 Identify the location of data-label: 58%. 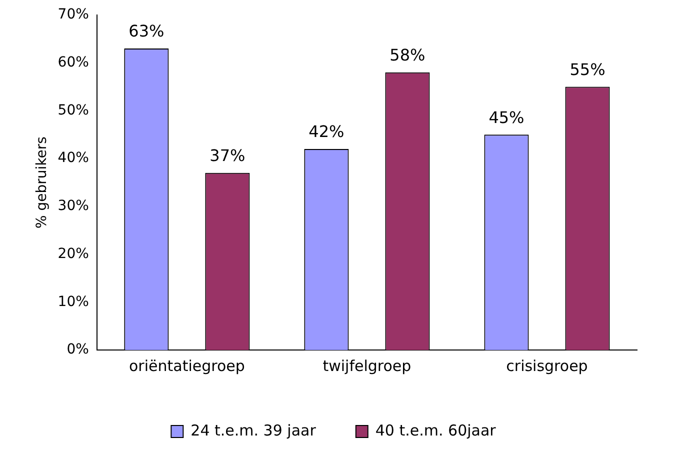
(408, 55).